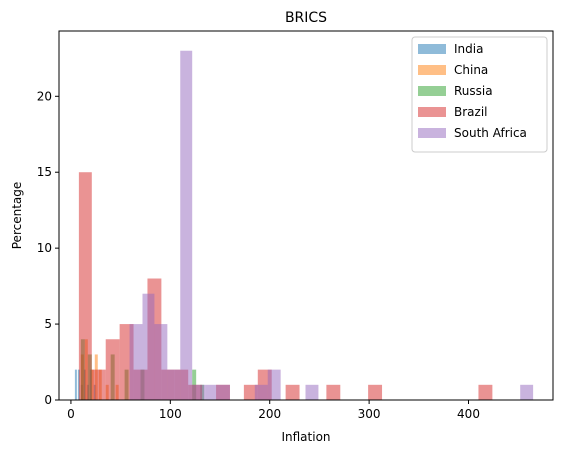 The width and height of the screenshot is (563, 453). Describe the element at coordinates (44, 172) in the screenshot. I see `y-tick-label: 15` at that location.